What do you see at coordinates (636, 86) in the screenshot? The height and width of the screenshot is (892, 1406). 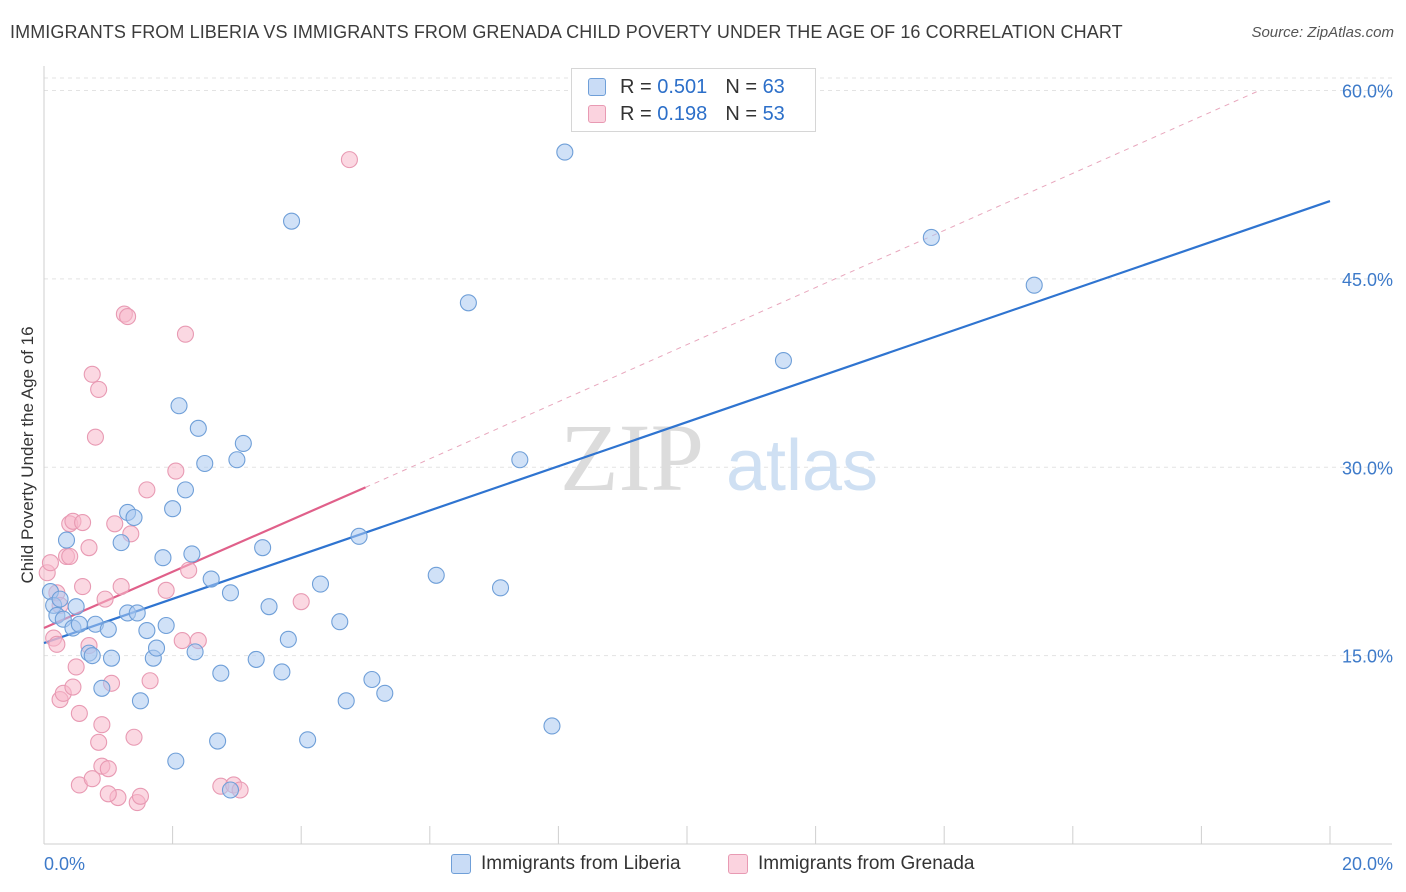 I see `legend-r-label: R =` at bounding box center [636, 86].